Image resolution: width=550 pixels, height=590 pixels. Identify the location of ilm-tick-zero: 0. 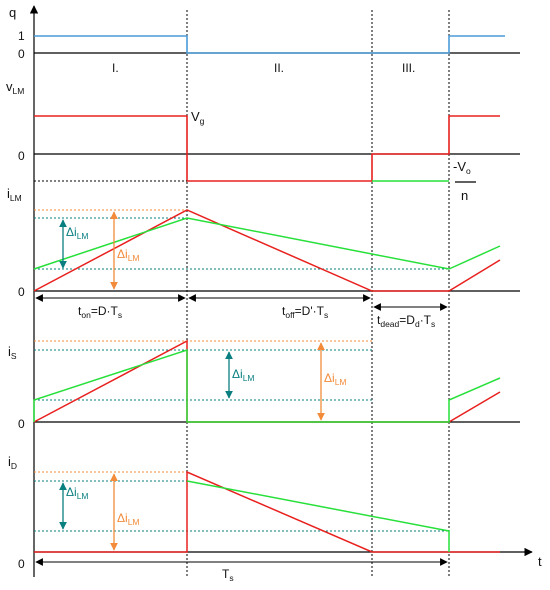
(21, 292).